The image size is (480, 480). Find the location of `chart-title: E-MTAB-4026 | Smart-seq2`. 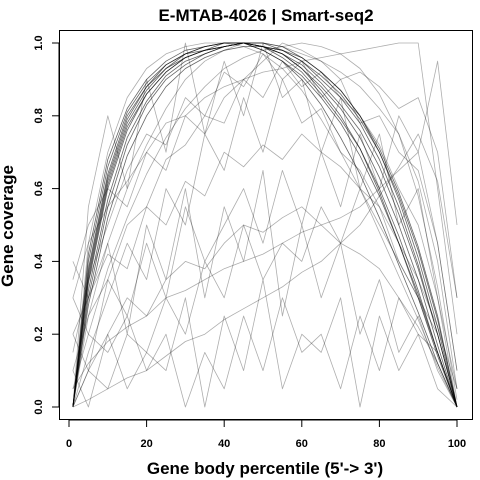

chart-title: E-MTAB-4026 | Smart-seq2 is located at coordinates (265, 15).